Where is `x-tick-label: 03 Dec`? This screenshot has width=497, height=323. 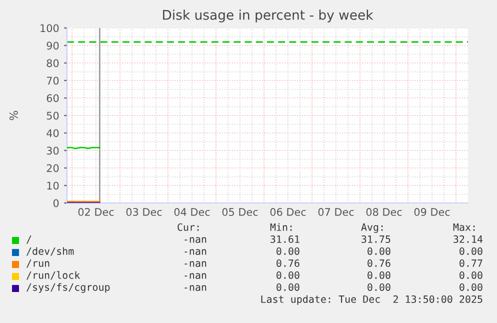
x-tick-label: 03 Dec is located at coordinates (144, 212).